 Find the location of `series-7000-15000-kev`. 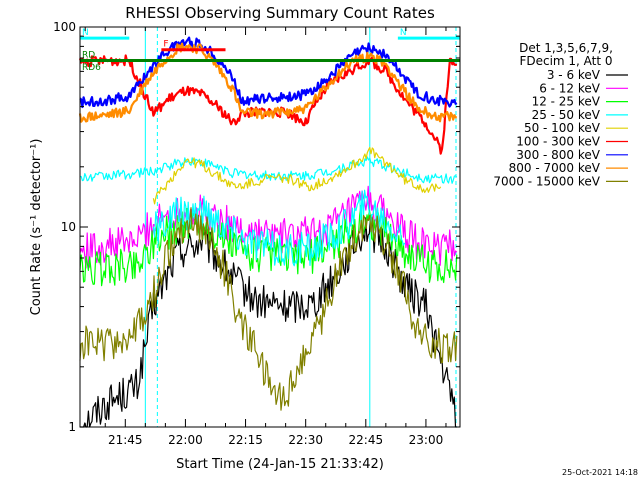

series-7000-15000-kev is located at coordinates (268, 82).